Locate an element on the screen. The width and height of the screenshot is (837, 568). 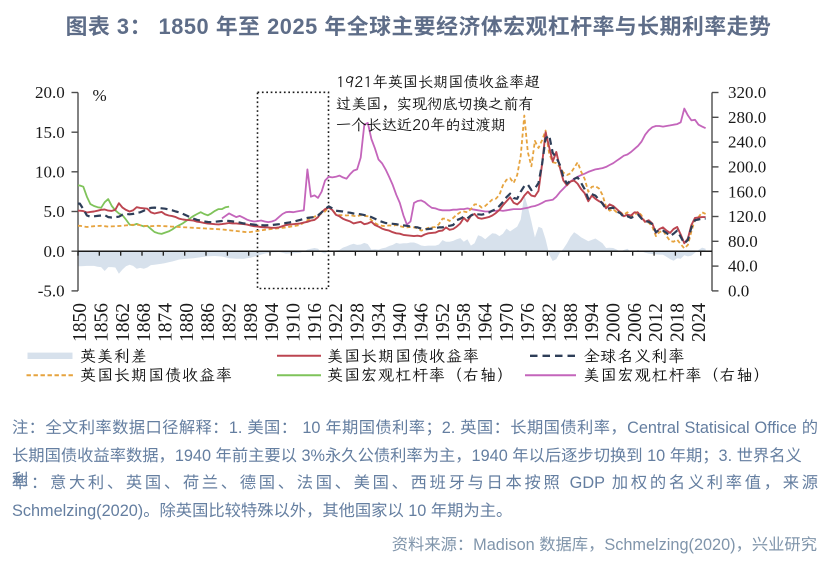
svg-text: 1856 is located at coordinates (101, 322).